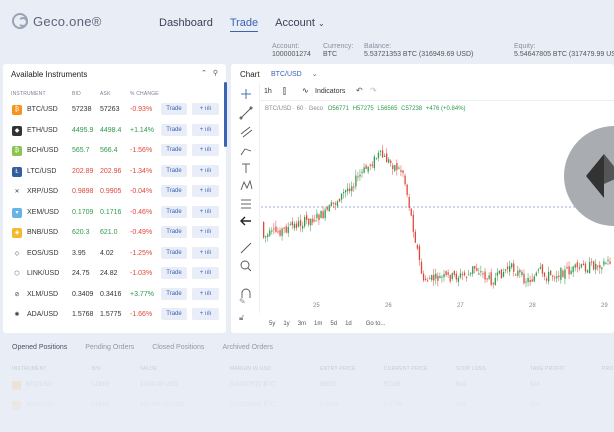 This screenshot has width=614, height=432. What do you see at coordinates (245, 221) in the screenshot?
I see `arrow-left-icon` at bounding box center [245, 221].